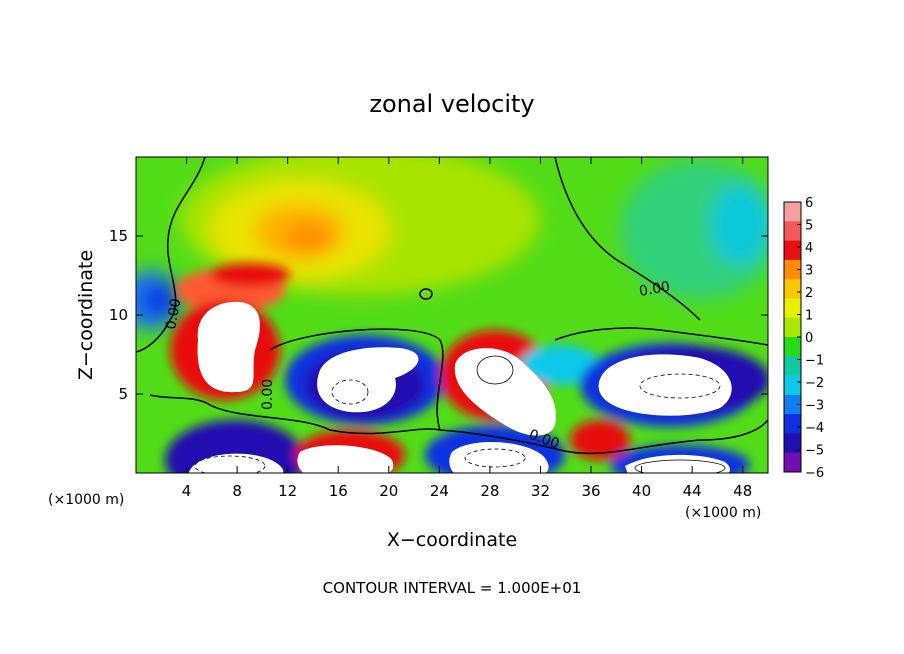 This screenshot has width=904, height=654. Describe the element at coordinates (814, 361) in the screenshot. I see `colorbar-tick-label: −1` at that location.